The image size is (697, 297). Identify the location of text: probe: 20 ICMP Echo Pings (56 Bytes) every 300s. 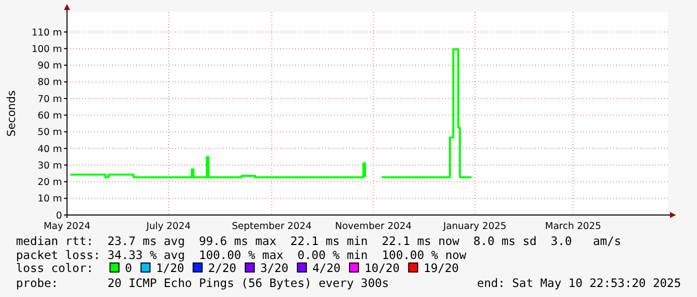
(202, 283).